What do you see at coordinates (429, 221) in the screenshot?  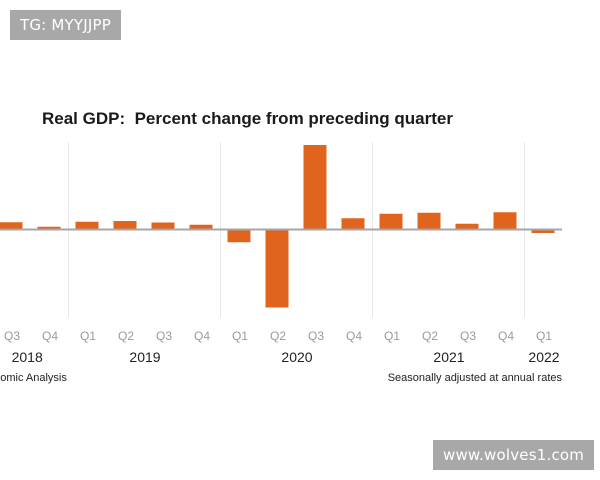 I see `bar-2021Q2` at bounding box center [429, 221].